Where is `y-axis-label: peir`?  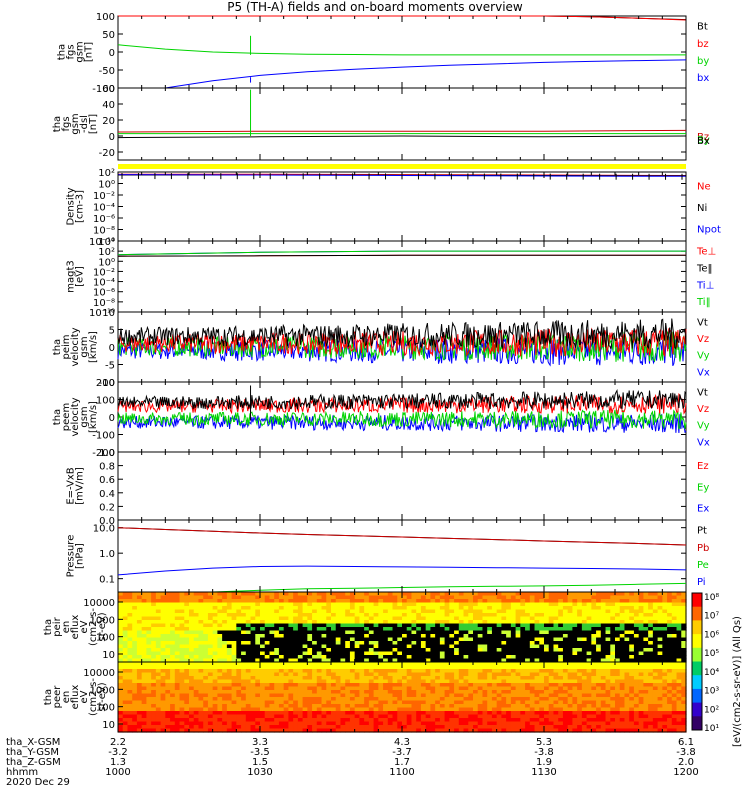
y-axis-label: peir is located at coordinates (57, 626).